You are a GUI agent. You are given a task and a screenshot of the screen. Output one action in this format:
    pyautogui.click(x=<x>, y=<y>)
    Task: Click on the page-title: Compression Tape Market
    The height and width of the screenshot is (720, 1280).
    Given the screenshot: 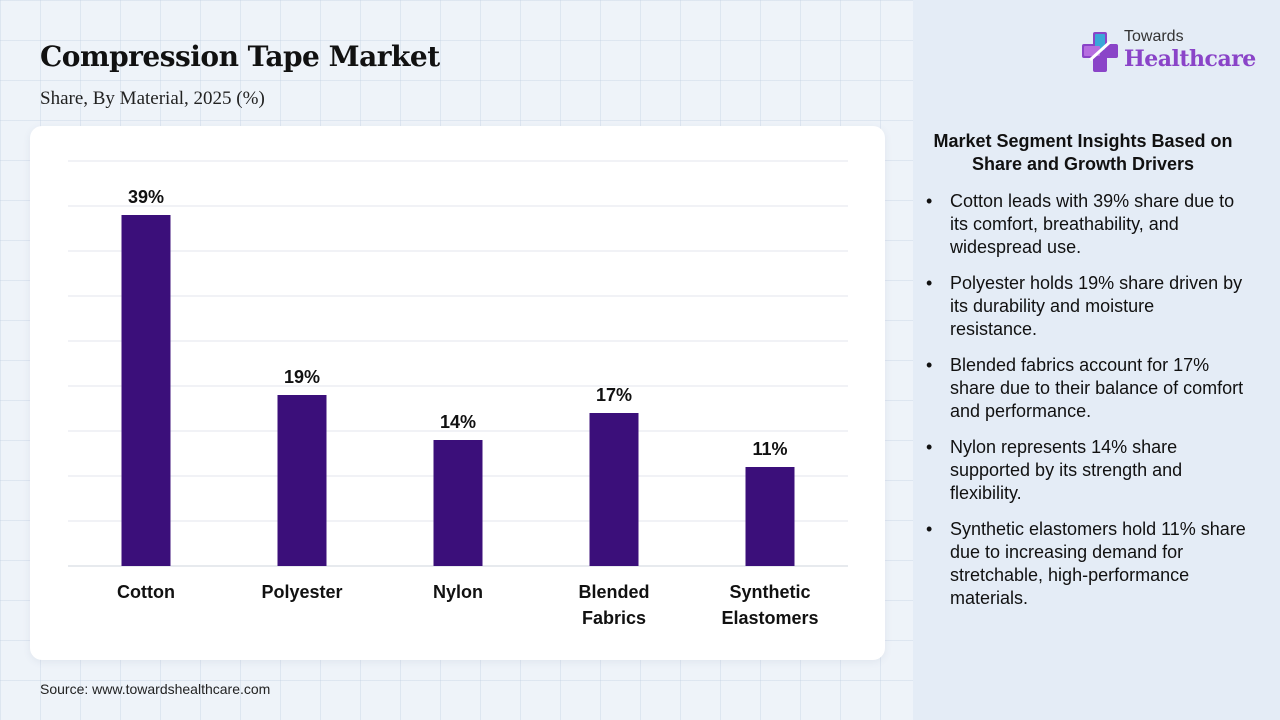 What is the action you would take?
    pyautogui.click(x=240, y=56)
    